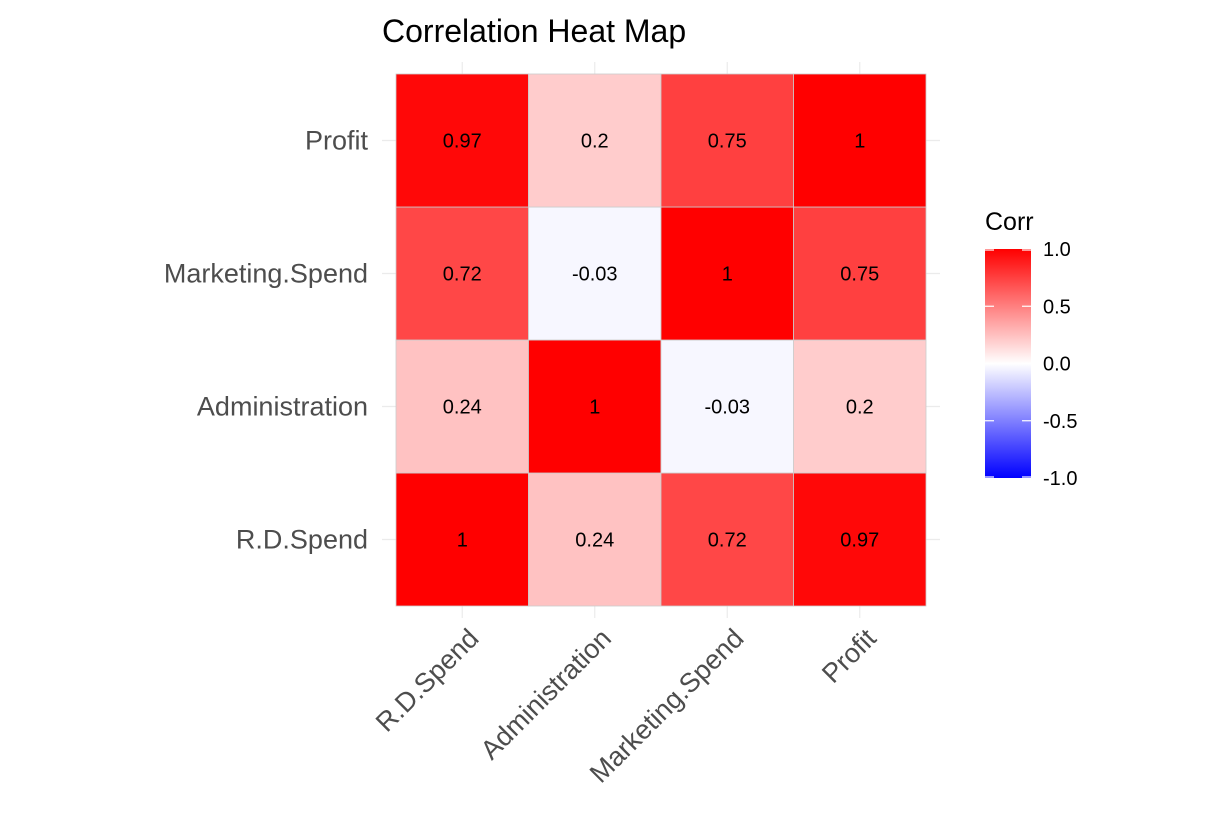 This screenshot has height=838, width=1230. I want to click on legend-tick-label: 0.0, so click(1057, 365).